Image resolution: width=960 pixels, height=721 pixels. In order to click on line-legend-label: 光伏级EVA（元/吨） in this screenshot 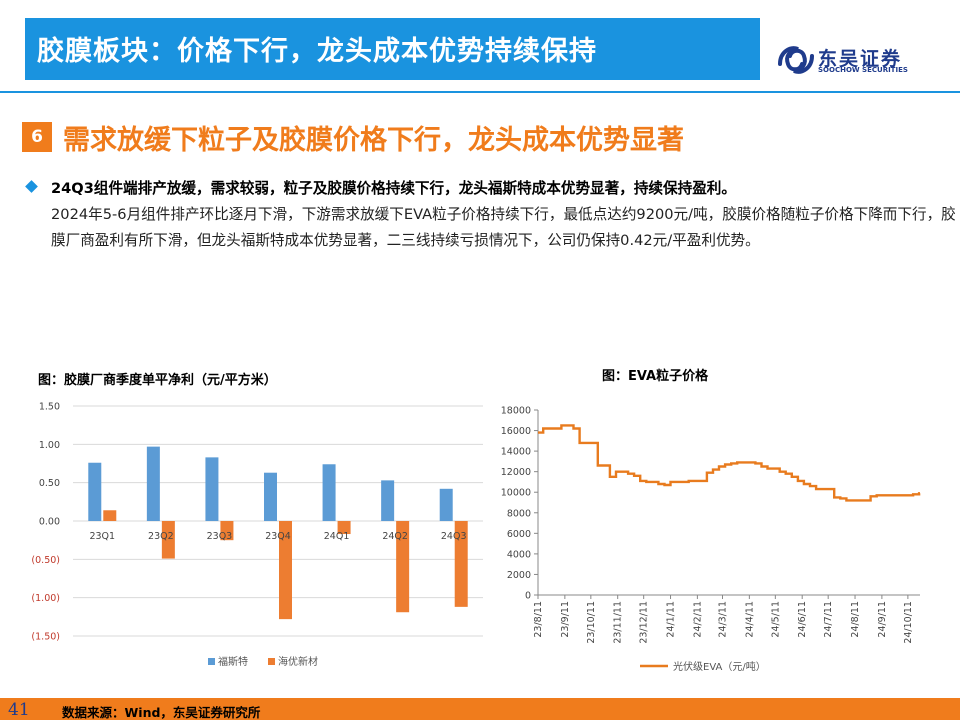, I will do `click(719, 666)`.